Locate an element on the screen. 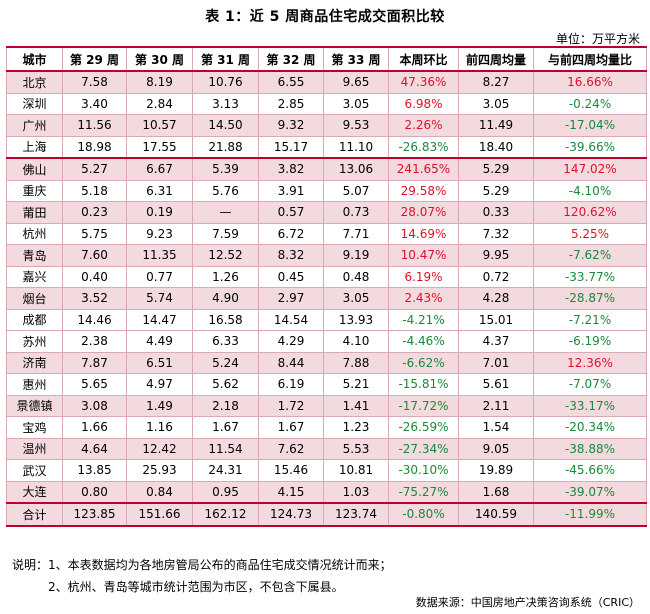  cell-wow: 47.36% is located at coordinates (423, 82).